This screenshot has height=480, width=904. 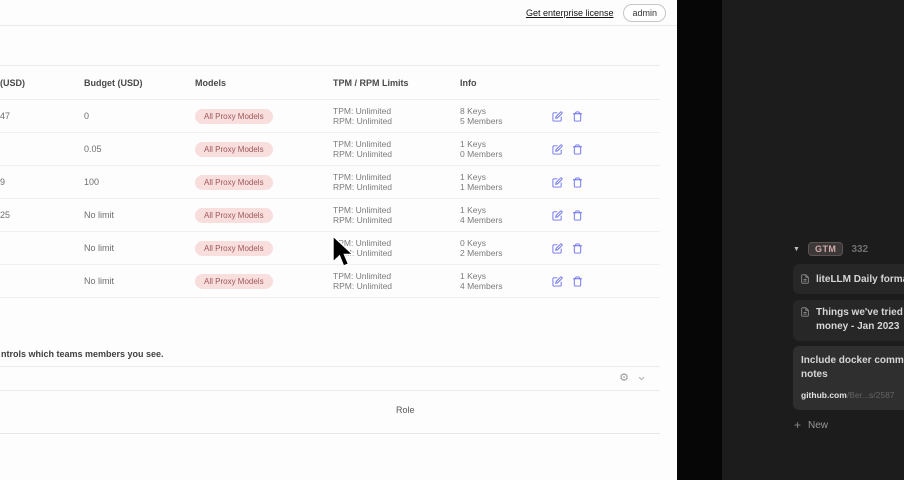 What do you see at coordinates (641, 378) in the screenshot?
I see `chevron-down-icon` at bounding box center [641, 378].